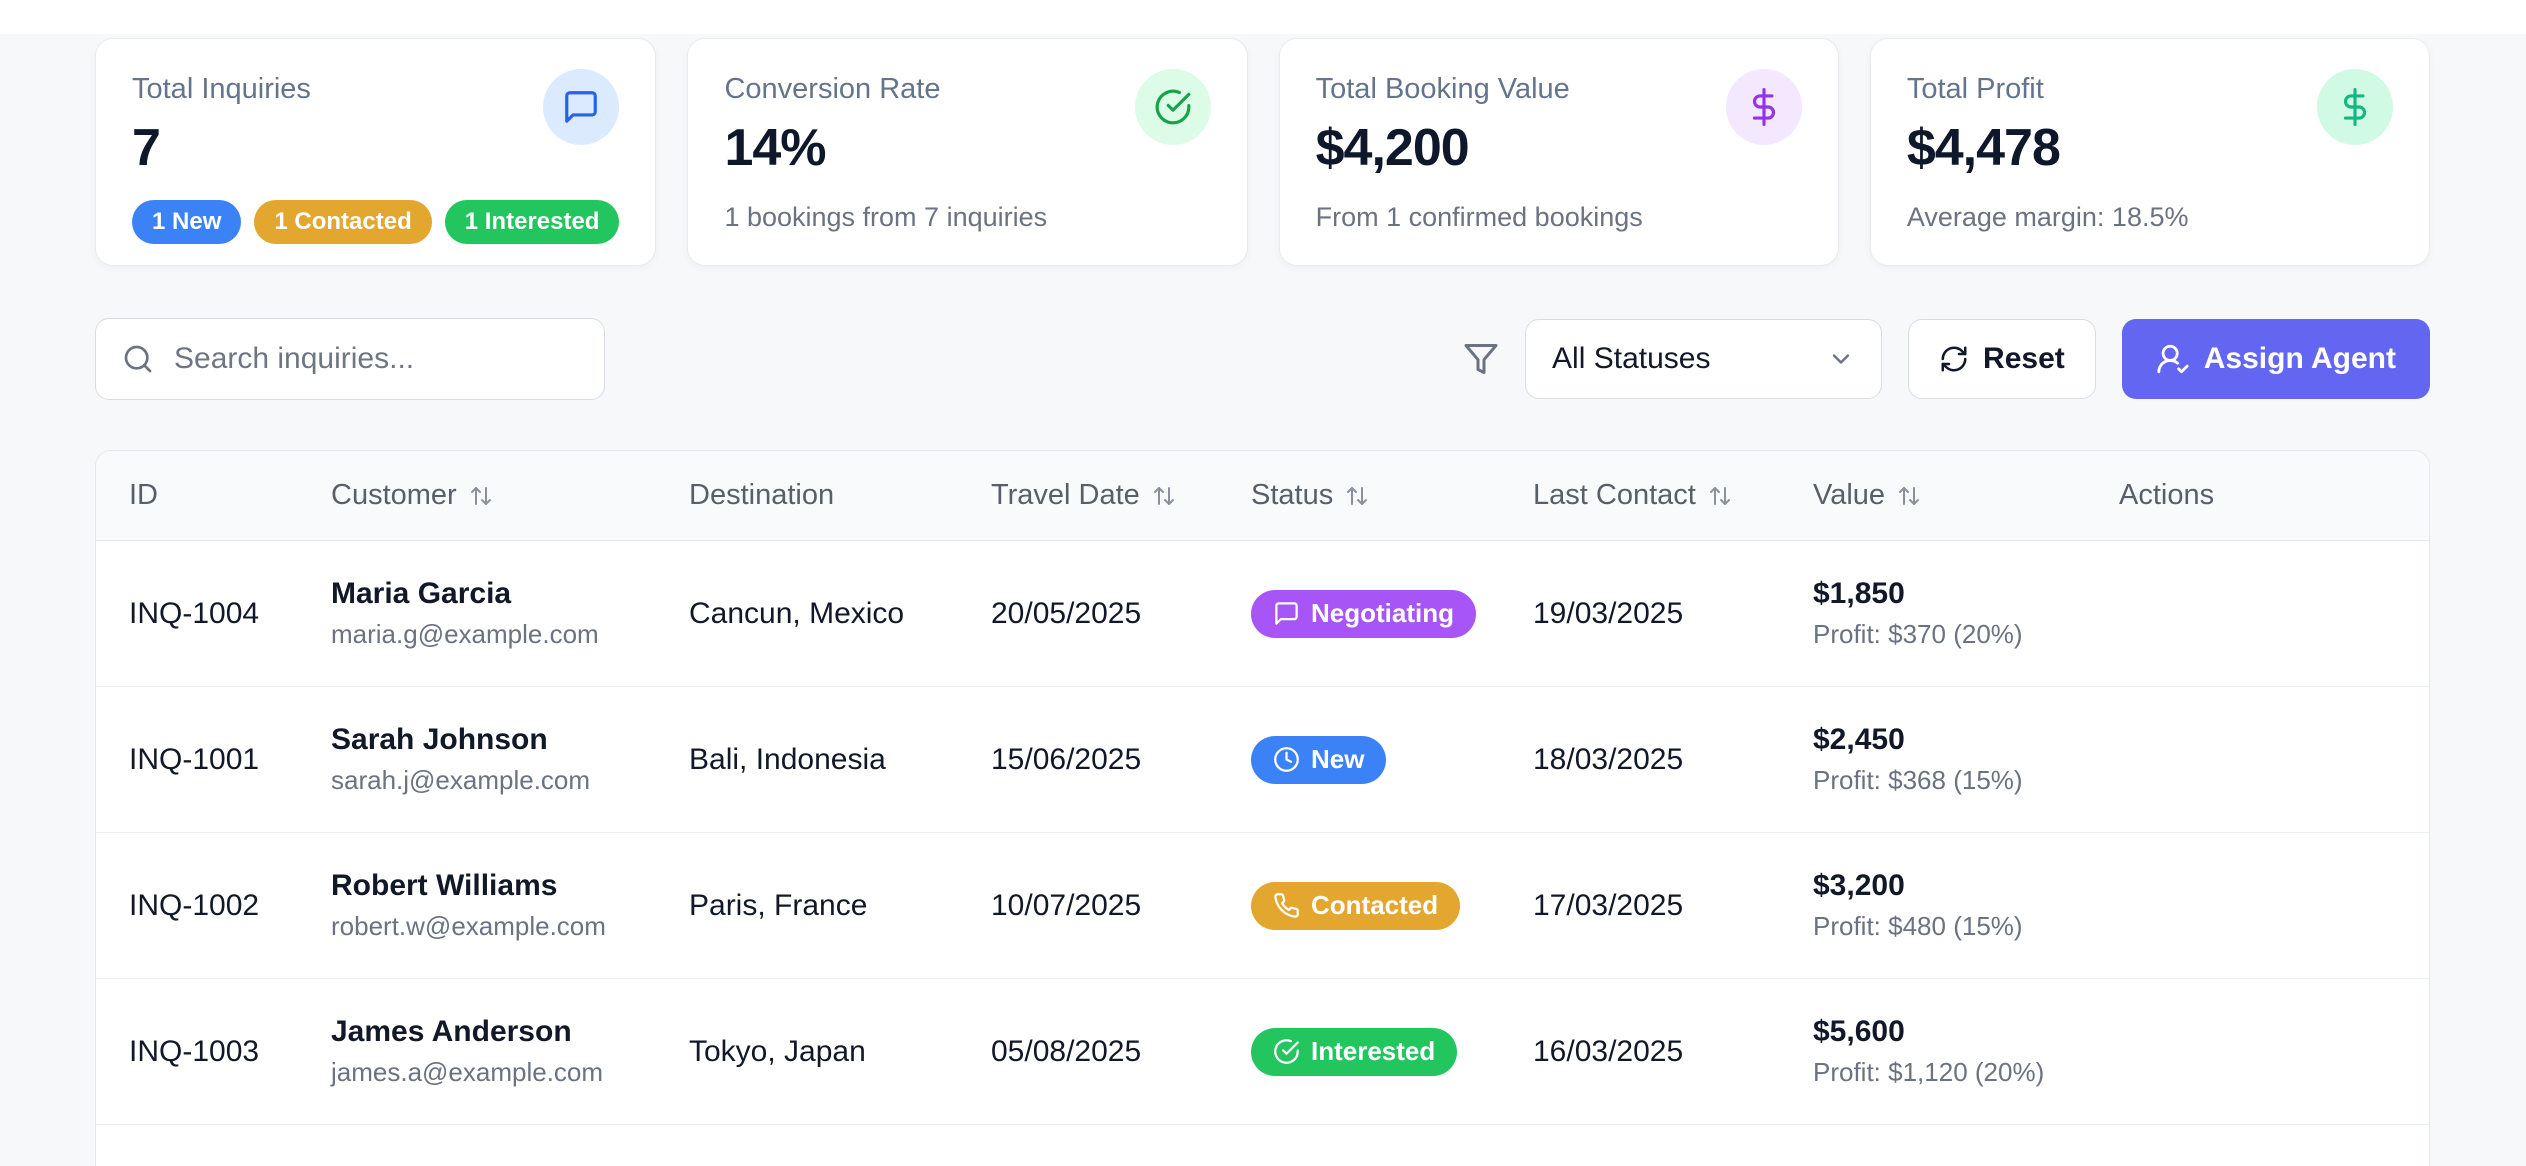 Image resolution: width=2526 pixels, height=1166 pixels. Describe the element at coordinates (1479, 217) in the screenshot. I see `stat-subtext: From 1 confirmed bookings` at that location.